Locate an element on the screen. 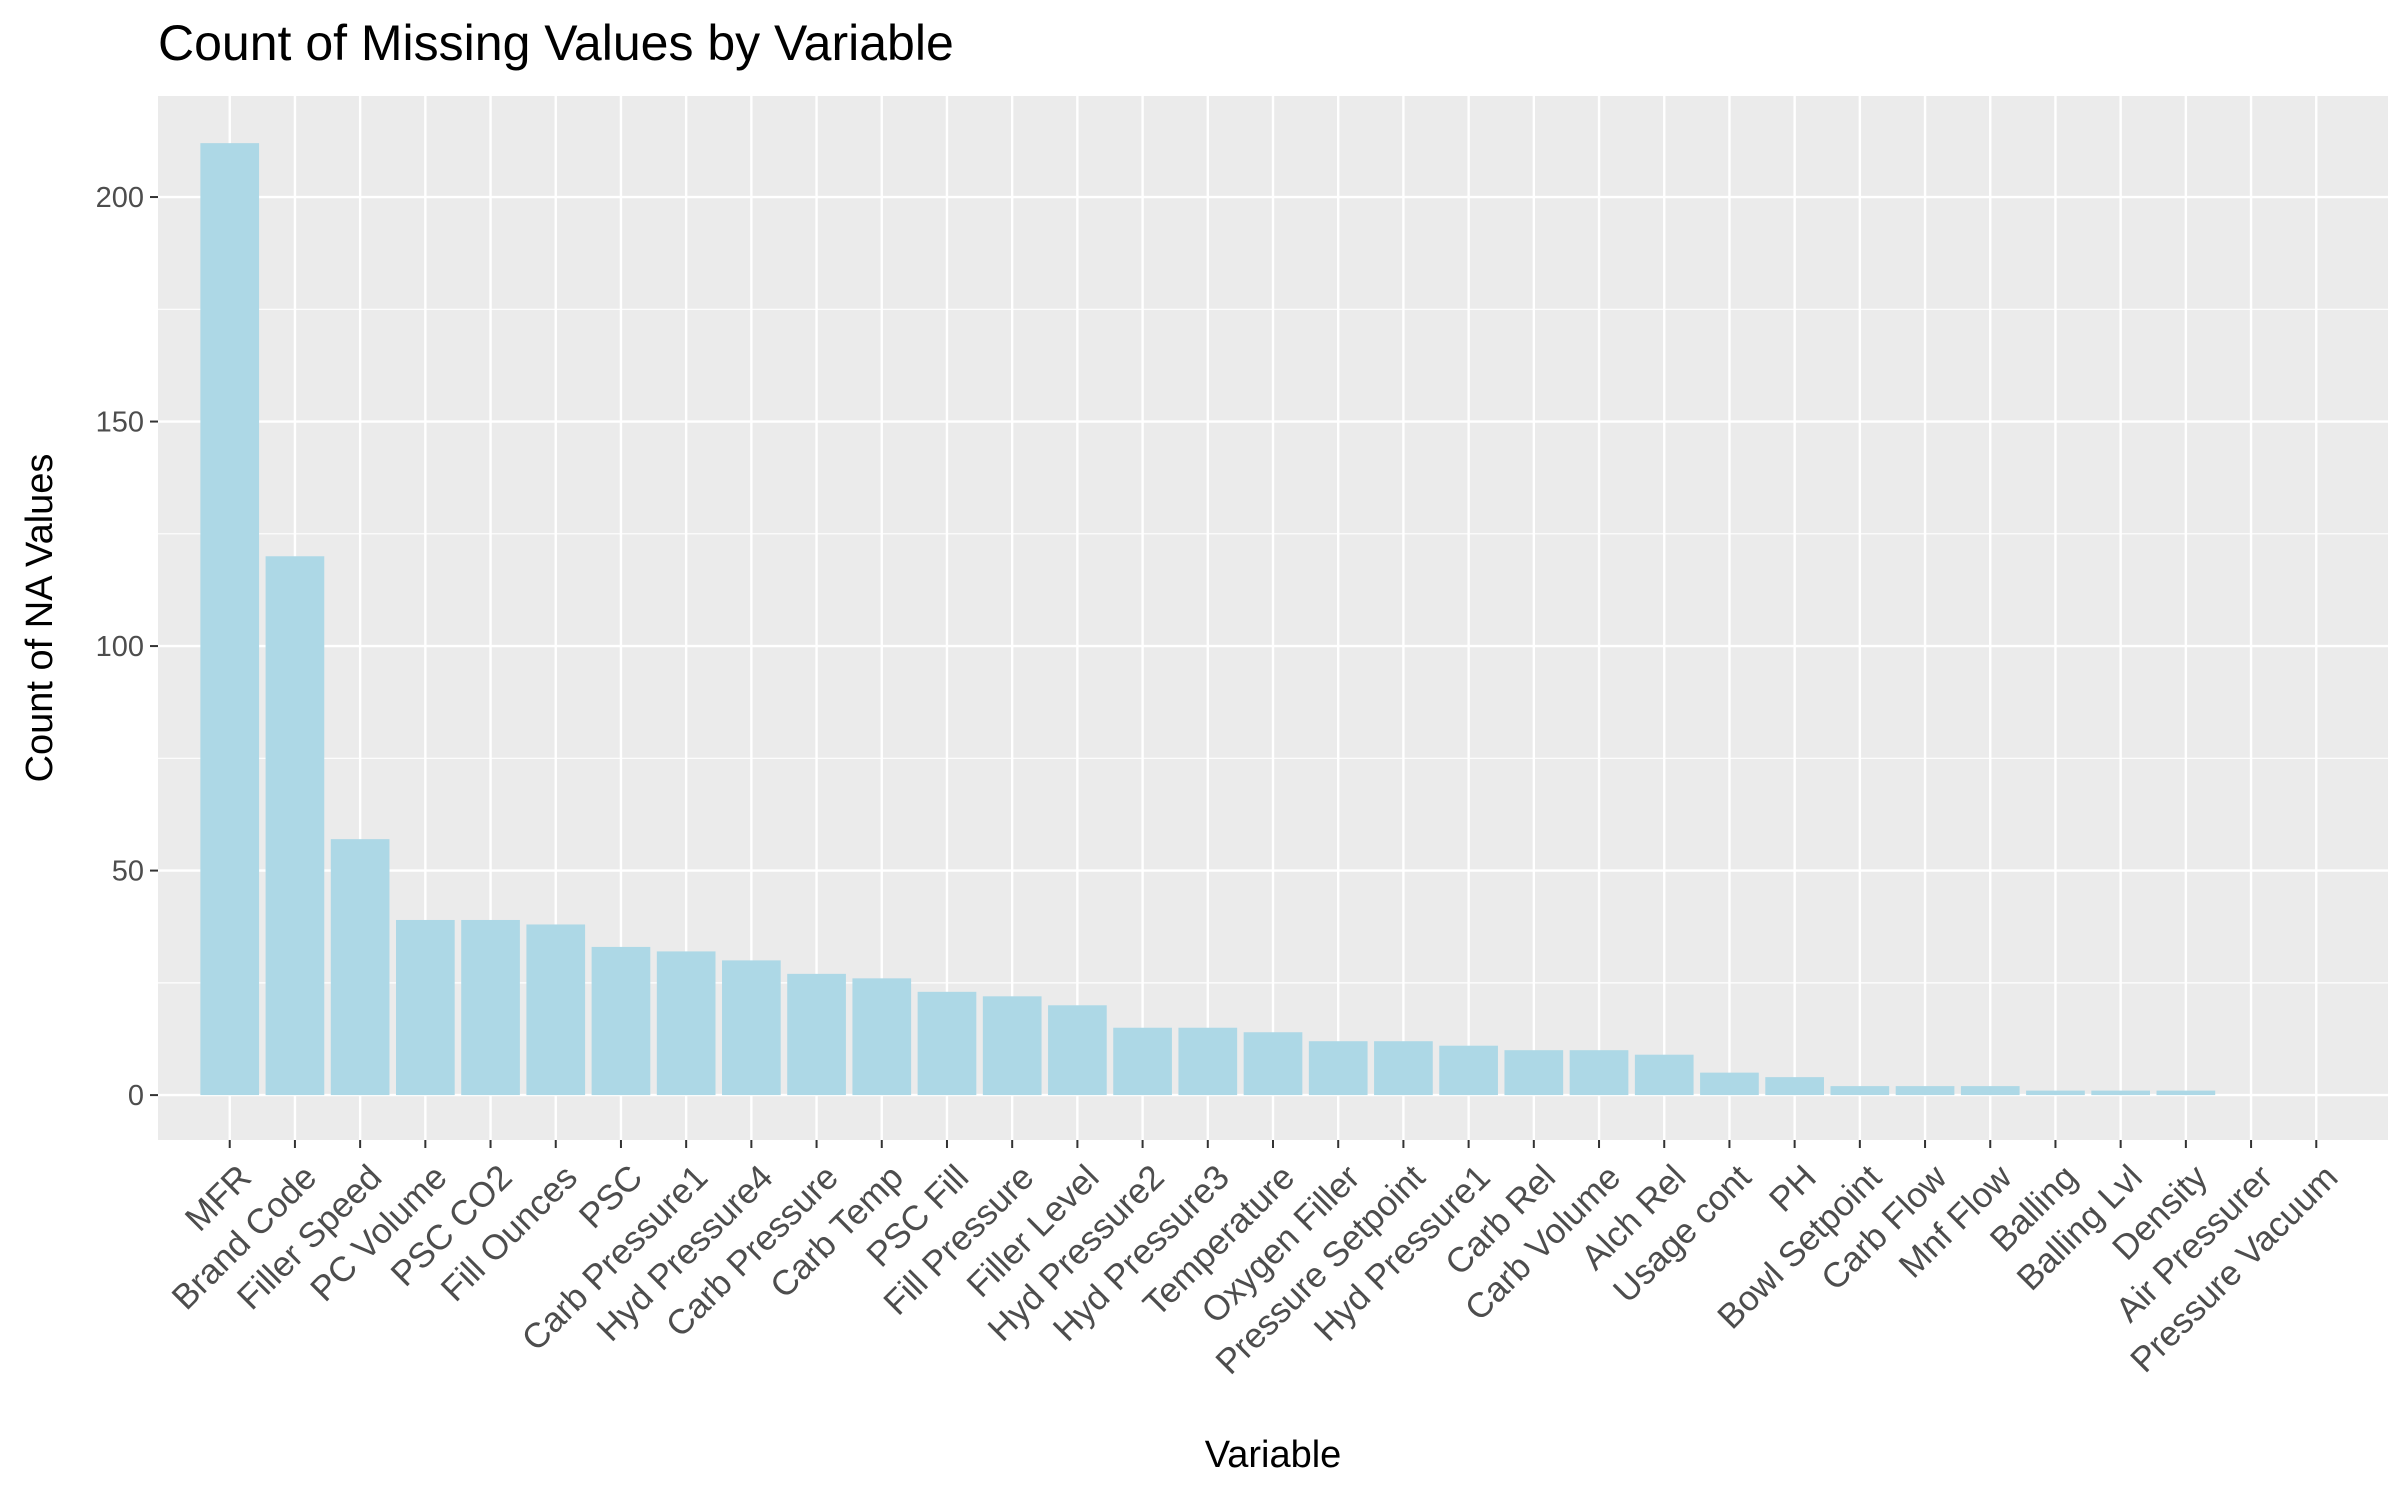  y-tick-label: 100 is located at coordinates (120, 647).